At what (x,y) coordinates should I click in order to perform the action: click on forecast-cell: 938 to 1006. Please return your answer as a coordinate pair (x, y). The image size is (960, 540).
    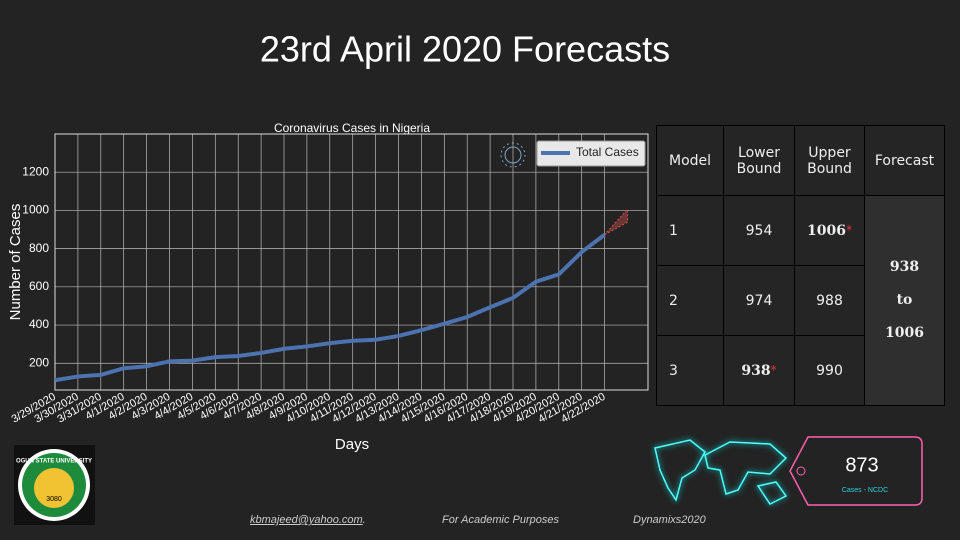
    Looking at the image, I should click on (904, 300).